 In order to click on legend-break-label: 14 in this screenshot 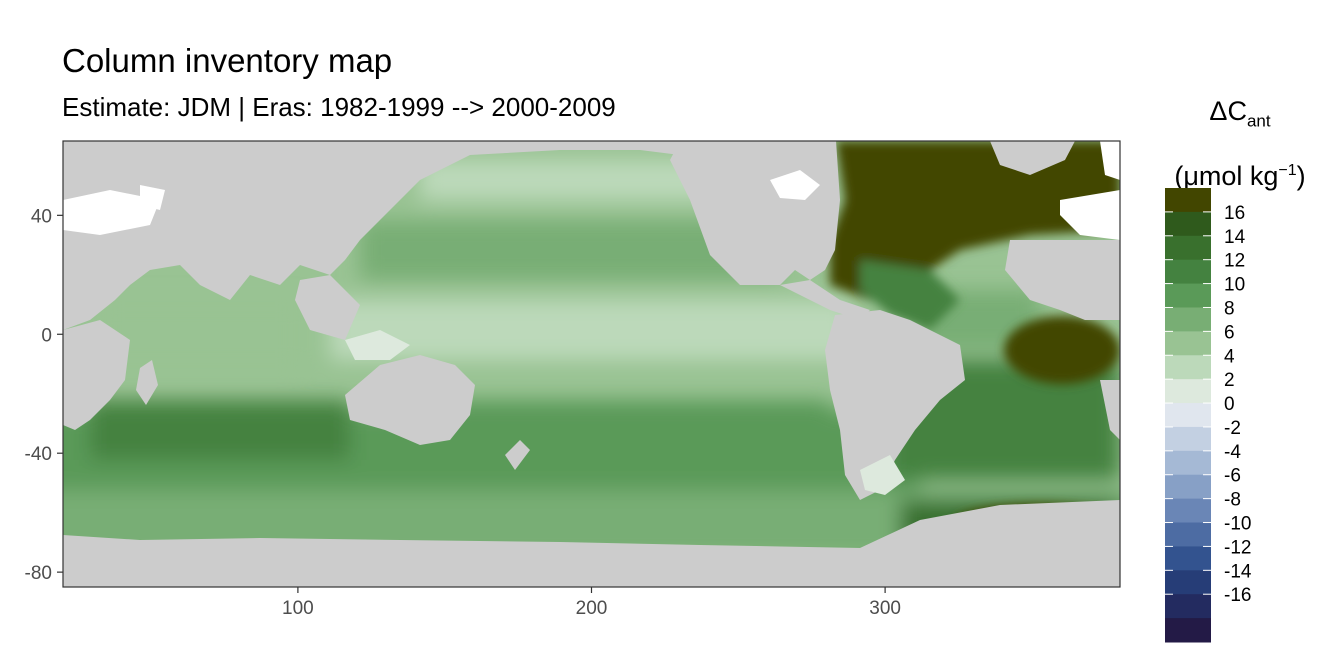, I will do `click(1235, 237)`.